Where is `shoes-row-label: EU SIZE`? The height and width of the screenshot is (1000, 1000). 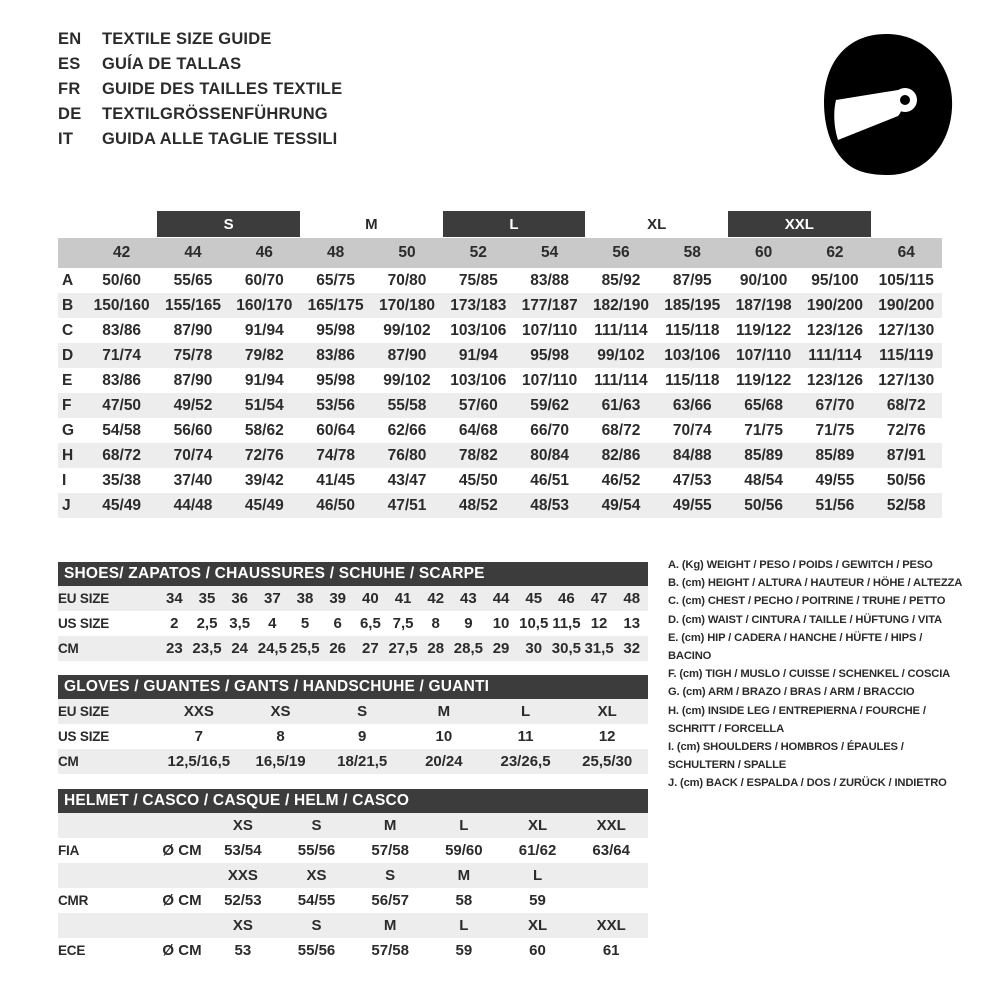 shoes-row-label: EU SIZE is located at coordinates (84, 598).